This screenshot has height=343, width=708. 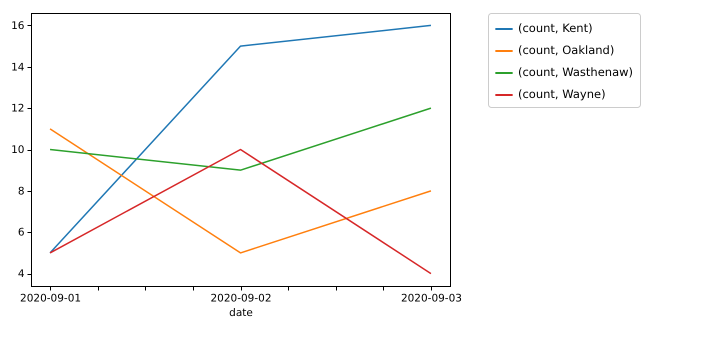 What do you see at coordinates (562, 94) in the screenshot?
I see `legend-label: (count, Wayne)` at bounding box center [562, 94].